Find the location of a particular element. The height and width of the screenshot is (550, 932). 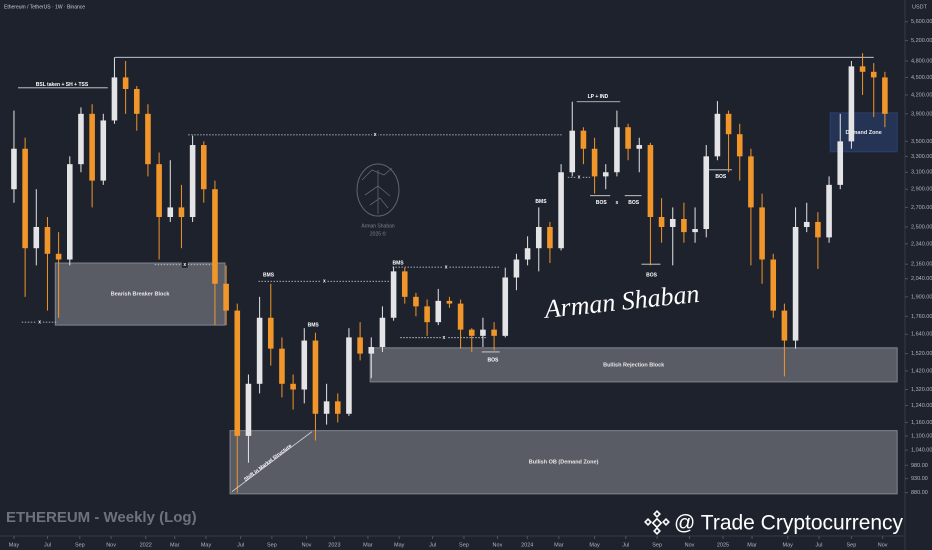

y-tick-label: 1,900.00 is located at coordinates (921, 297).